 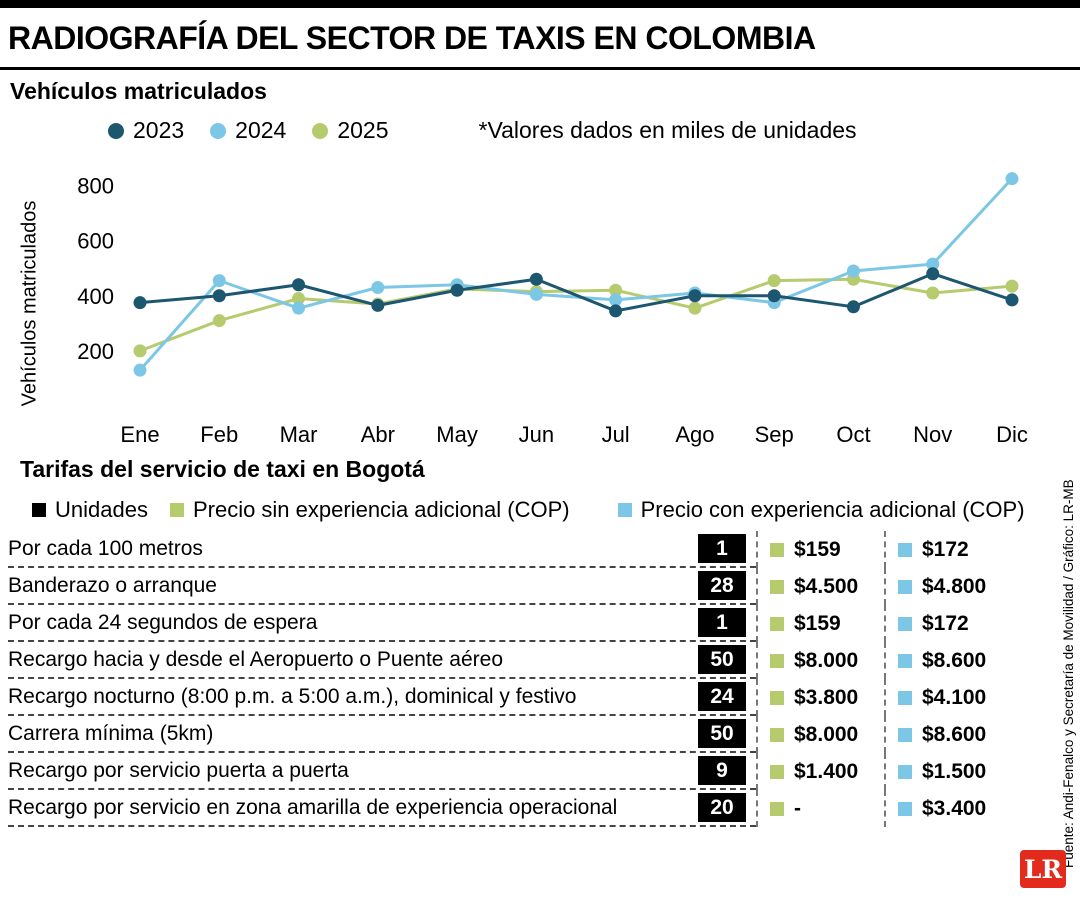 I want to click on legend-item-units: Unidades, so click(x=90, y=510).